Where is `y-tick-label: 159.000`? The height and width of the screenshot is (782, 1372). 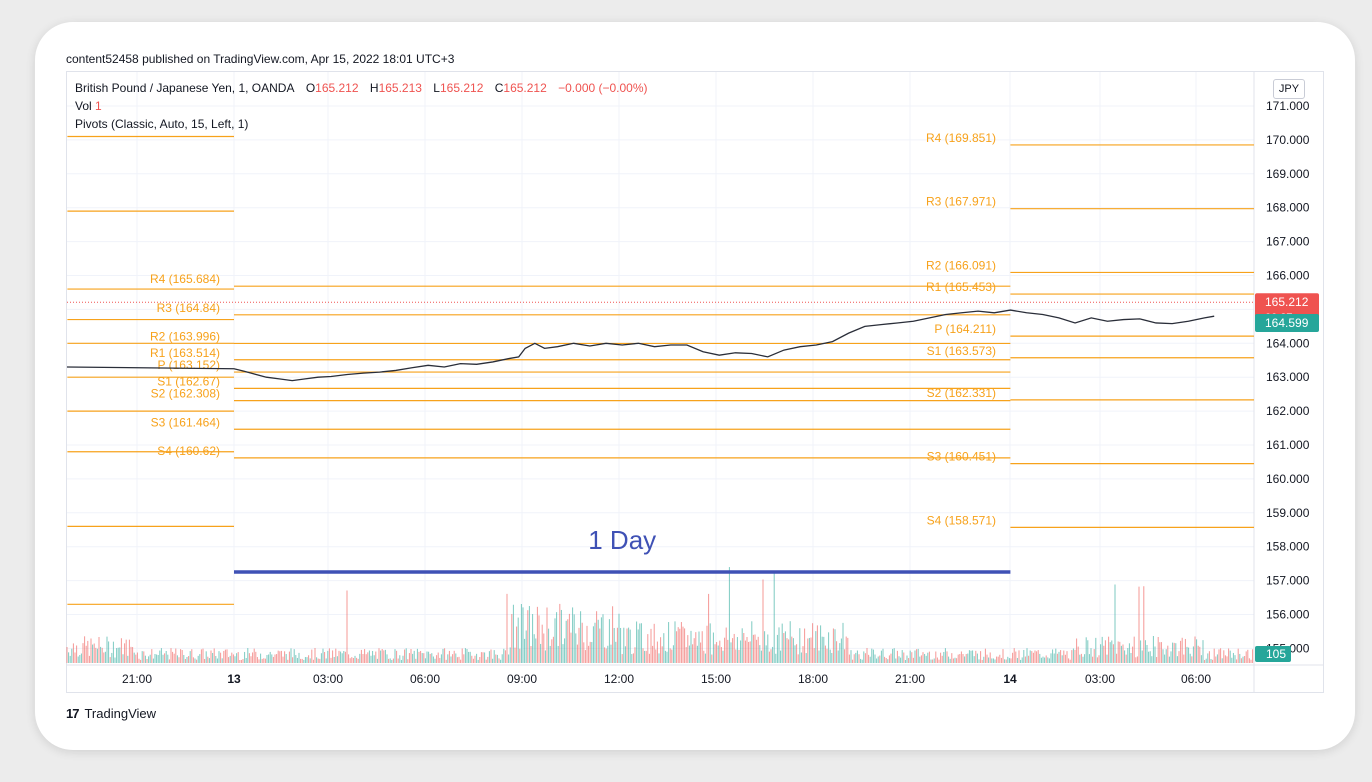 y-tick-label: 159.000 is located at coordinates (1288, 513).